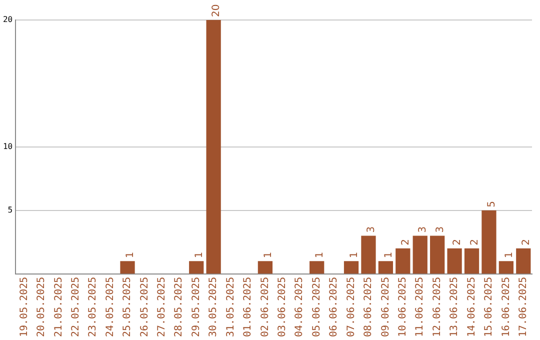 The width and height of the screenshot is (540, 340). I want to click on x-tick-label: 22.05.2025, so click(76, 307).